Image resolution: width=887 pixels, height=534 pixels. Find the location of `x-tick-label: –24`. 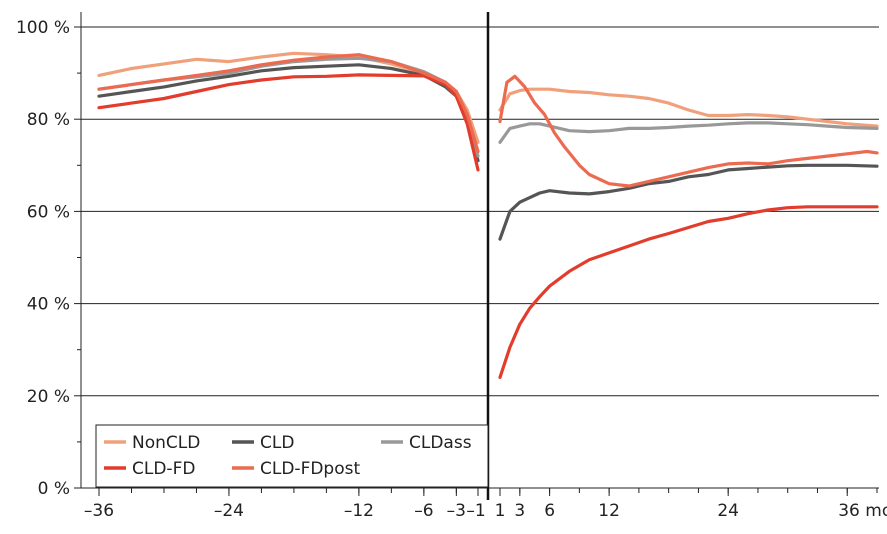

x-tick-label: –24 is located at coordinates (229, 511).